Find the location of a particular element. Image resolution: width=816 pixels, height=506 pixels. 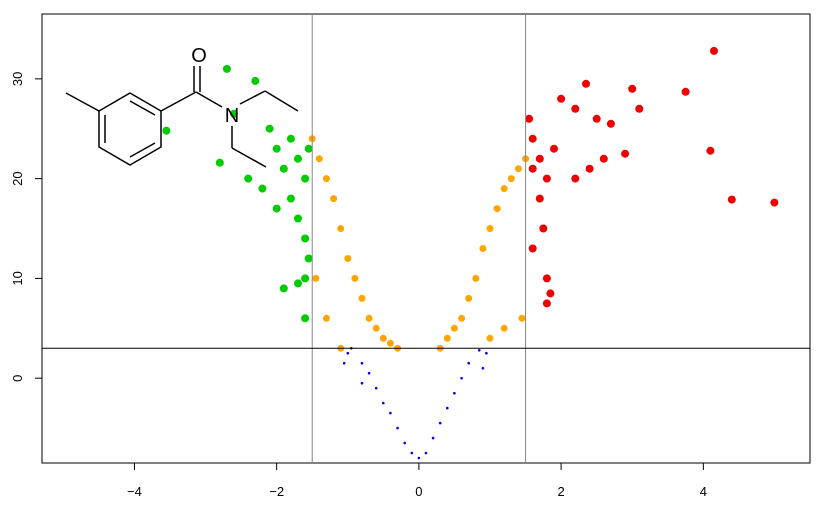

y-tick-label: 10 is located at coordinates (17, 278).